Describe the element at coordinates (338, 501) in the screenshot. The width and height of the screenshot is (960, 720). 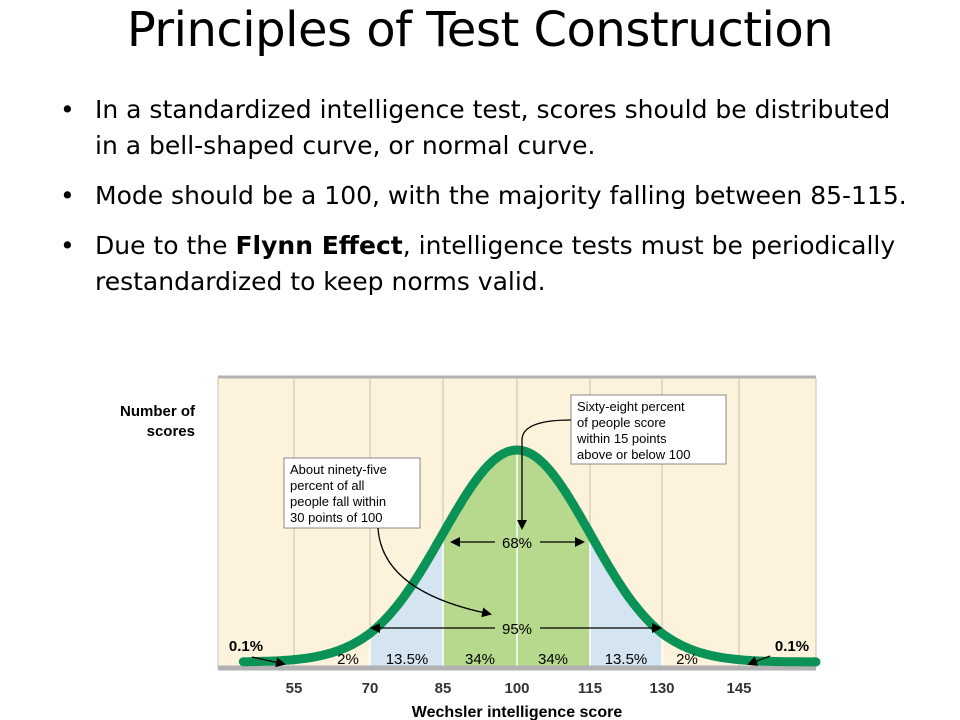
I see `callout-95-line: people fall within` at that location.